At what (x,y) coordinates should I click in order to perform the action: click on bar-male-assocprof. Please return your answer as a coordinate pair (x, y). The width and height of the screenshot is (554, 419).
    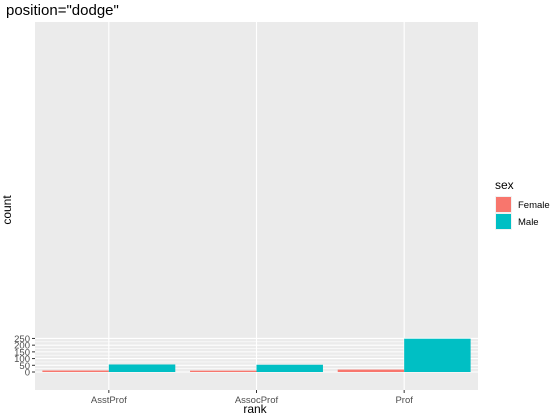
    Looking at the image, I should click on (289, 368).